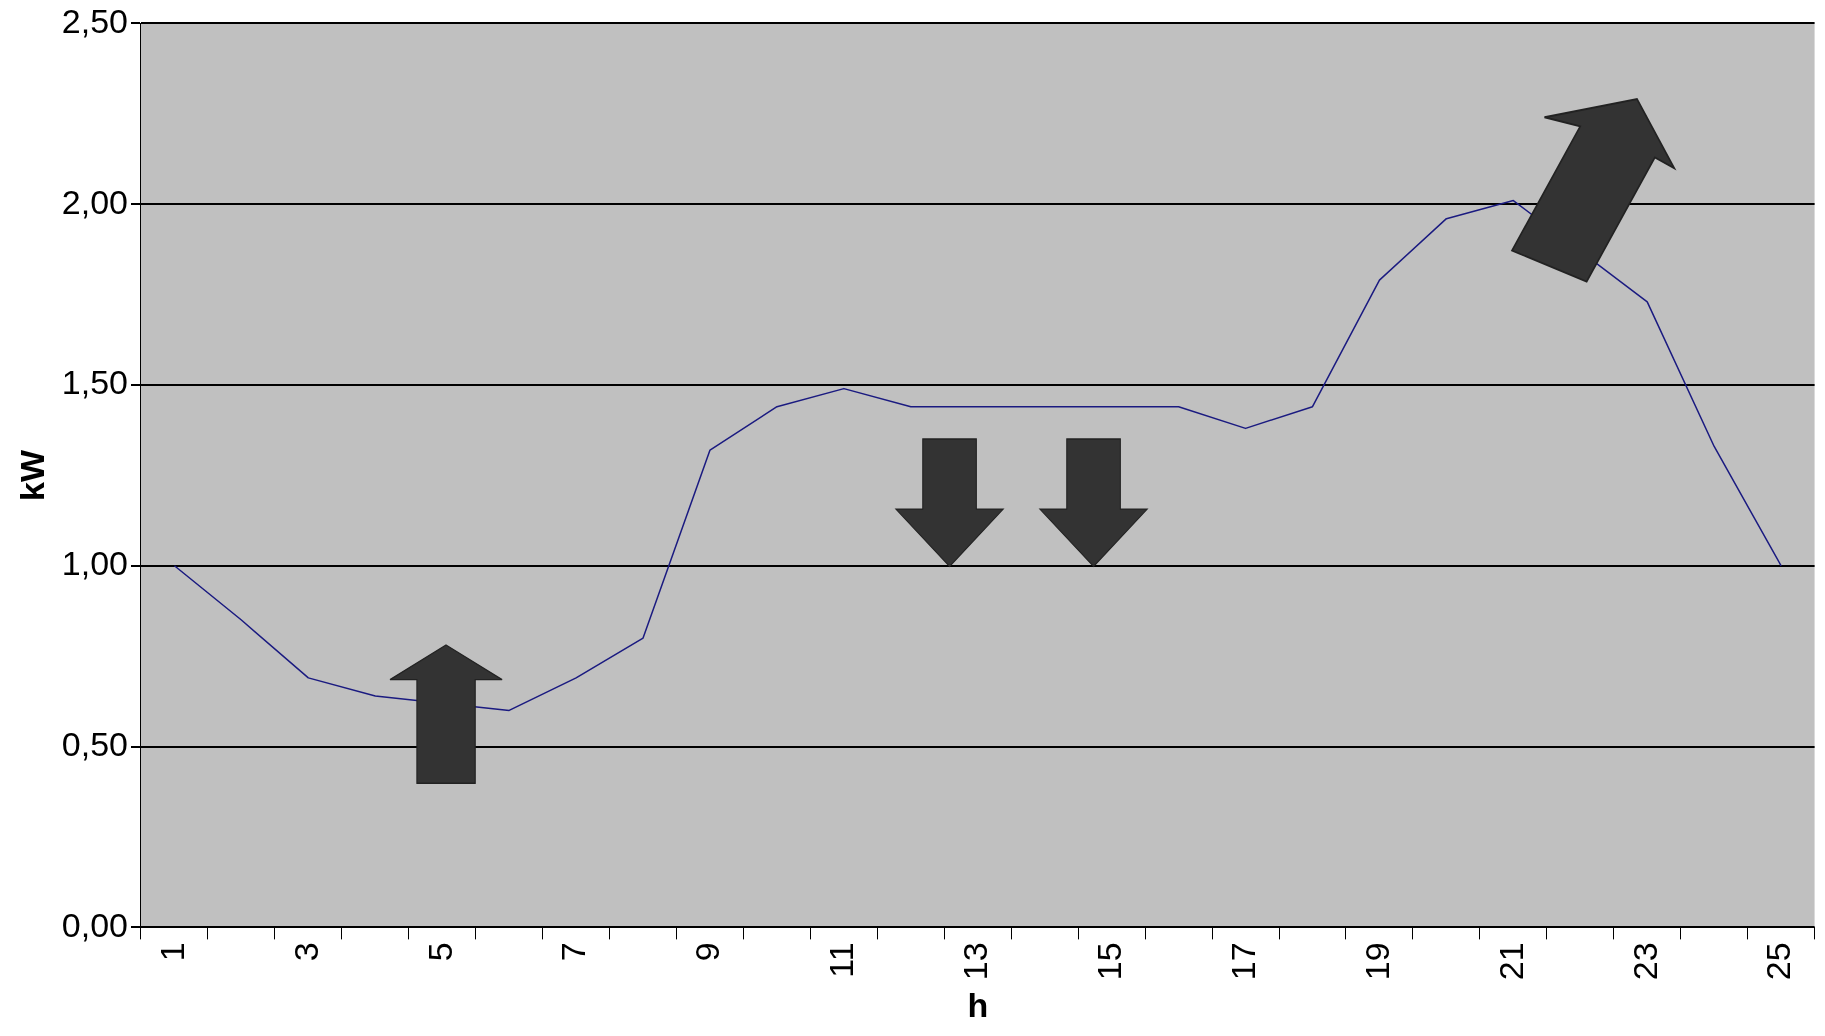 The image size is (1825, 1036). What do you see at coordinates (439, 952) in the screenshot?
I see `x-tick-label: 5` at bounding box center [439, 952].